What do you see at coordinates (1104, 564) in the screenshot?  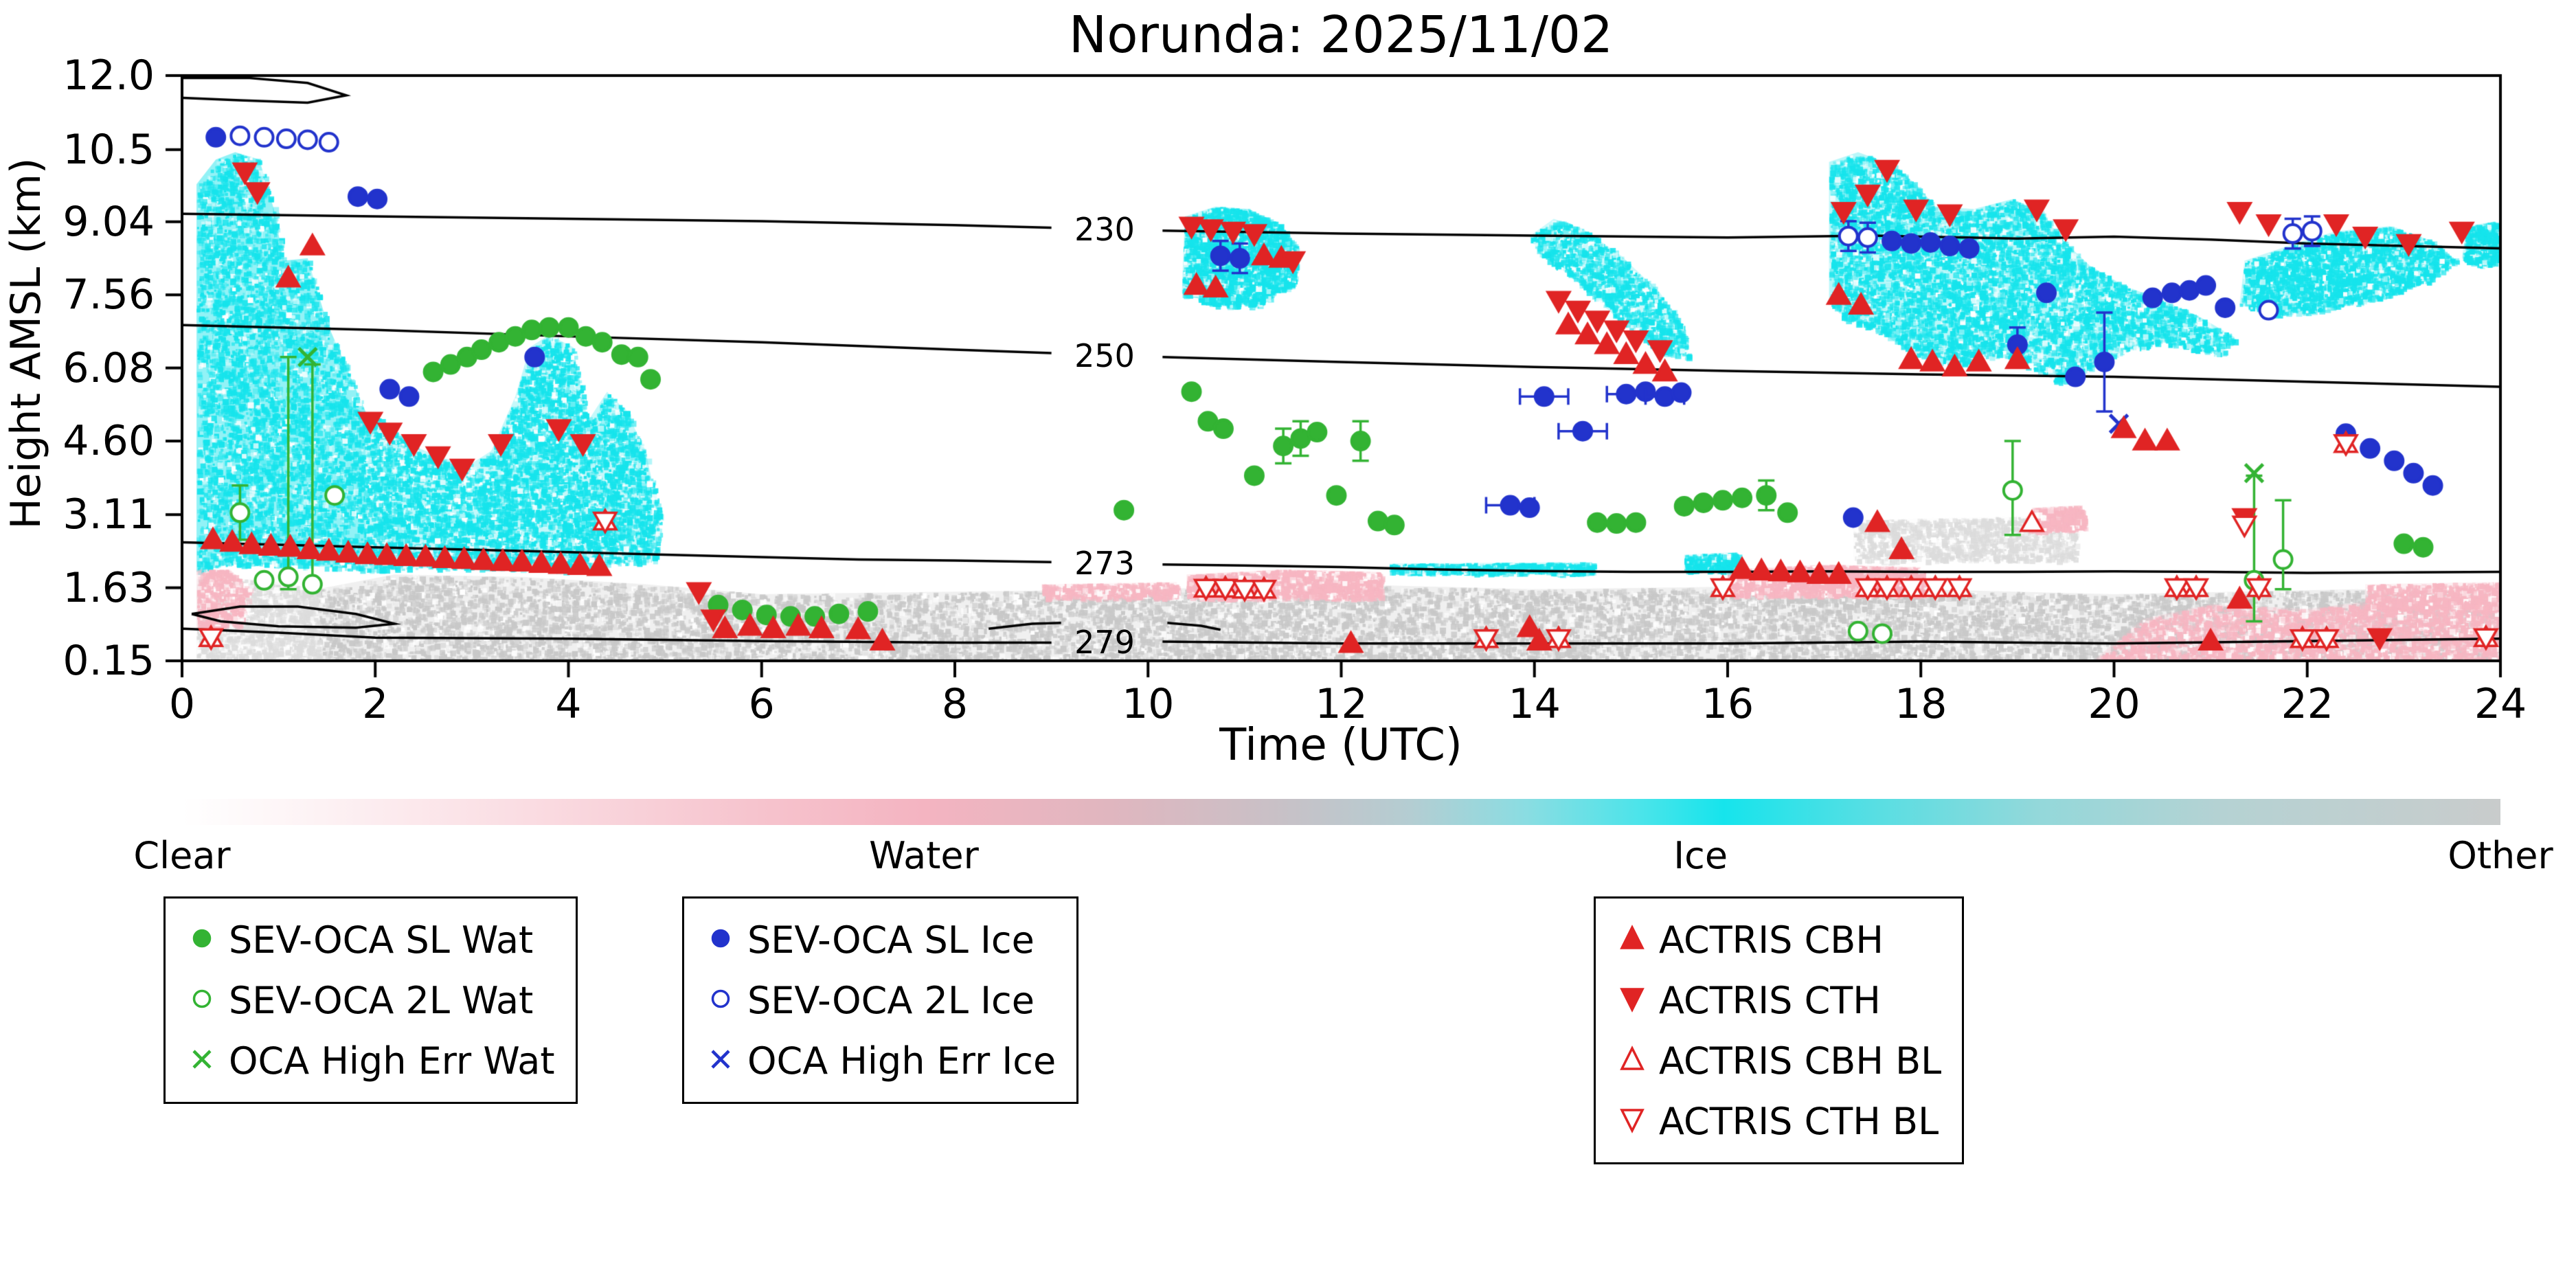 I see `contour-label: 273` at bounding box center [1104, 564].